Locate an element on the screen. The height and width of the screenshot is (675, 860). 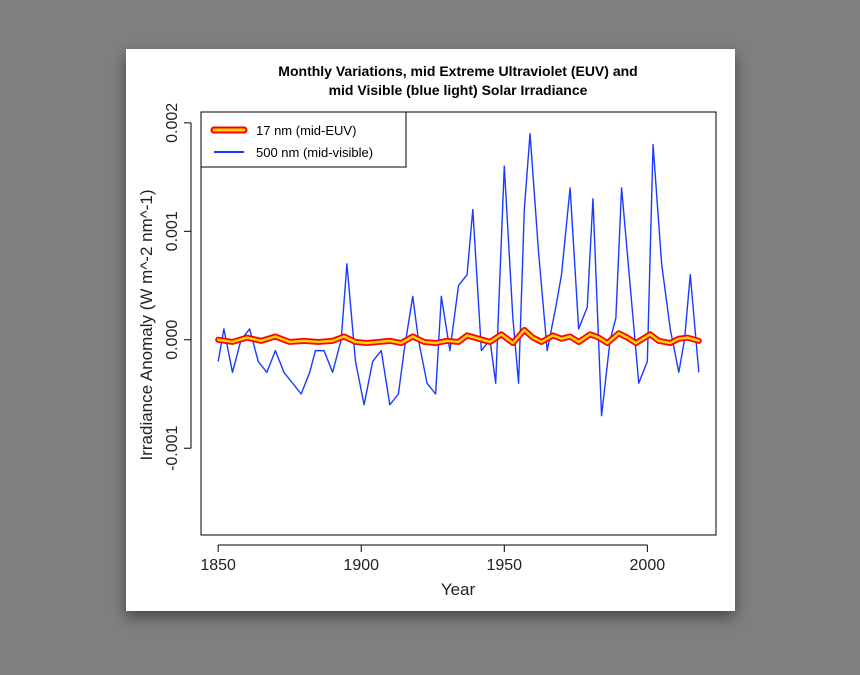
legend-label-euv: 17 nm (mid-EUV) is located at coordinates (306, 130).